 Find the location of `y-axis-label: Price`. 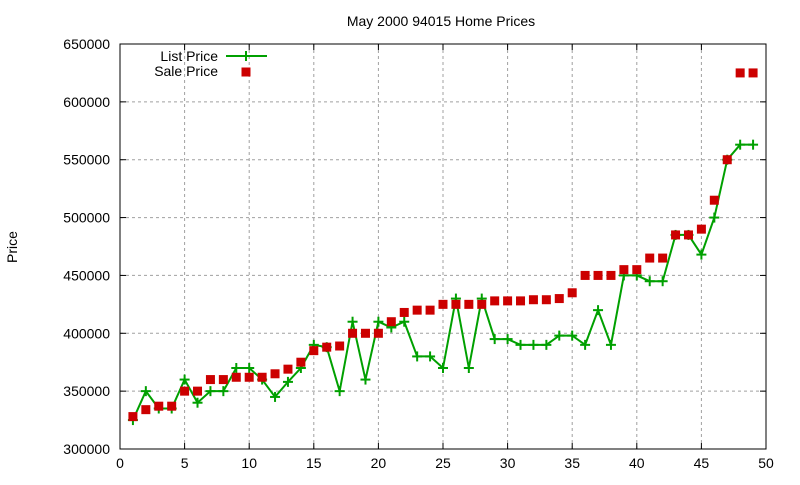

y-axis-label: Price is located at coordinates (12, 247).